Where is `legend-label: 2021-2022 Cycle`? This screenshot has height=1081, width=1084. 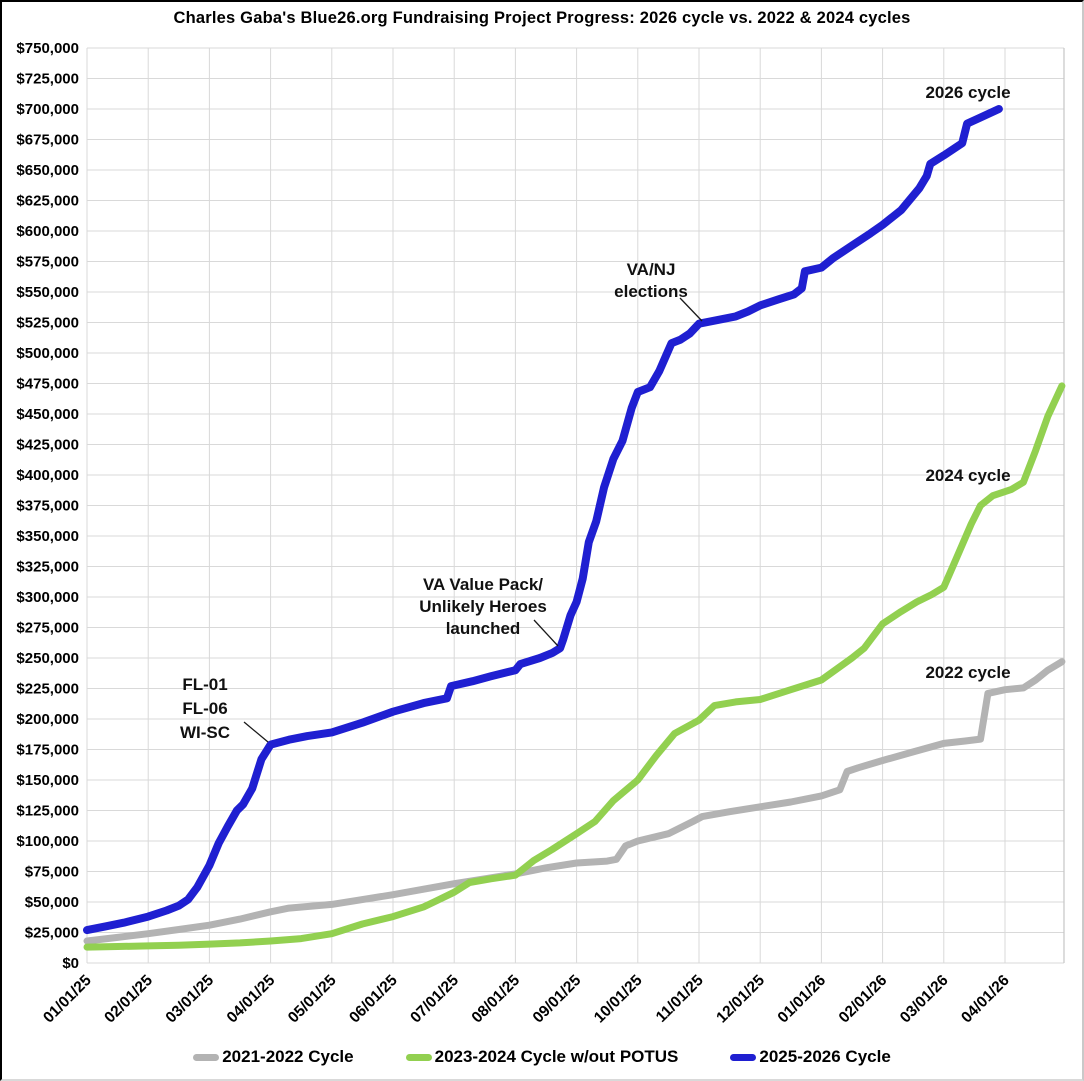
legend-label: 2021-2022 Cycle is located at coordinates (288, 1056).